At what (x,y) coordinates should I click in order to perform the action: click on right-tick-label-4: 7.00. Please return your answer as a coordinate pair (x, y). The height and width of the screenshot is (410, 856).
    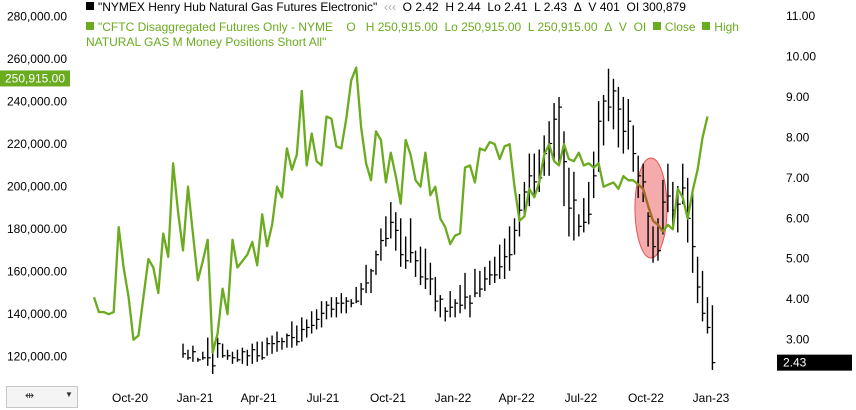
    Looking at the image, I should click on (798, 178).